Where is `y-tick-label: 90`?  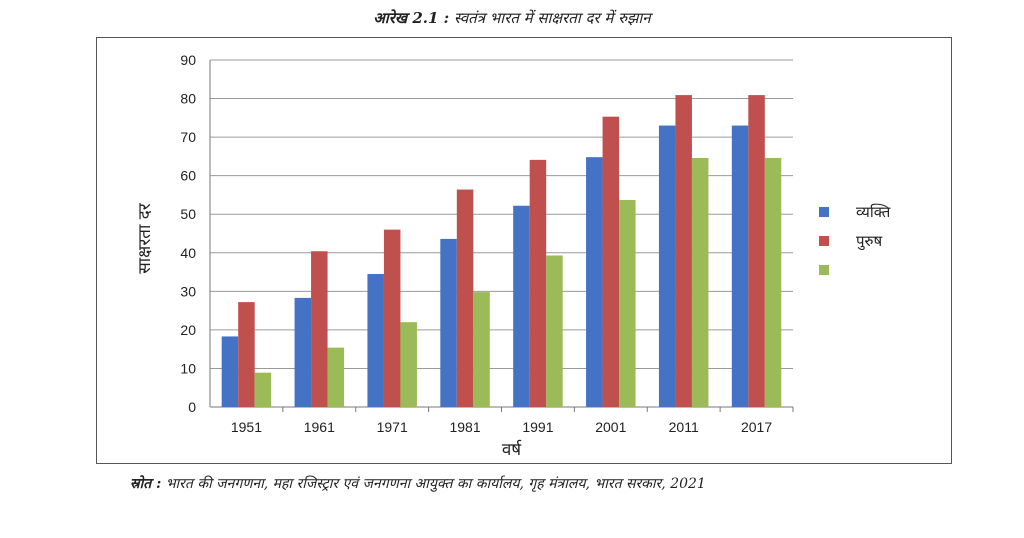 y-tick-label: 90 is located at coordinates (188, 60).